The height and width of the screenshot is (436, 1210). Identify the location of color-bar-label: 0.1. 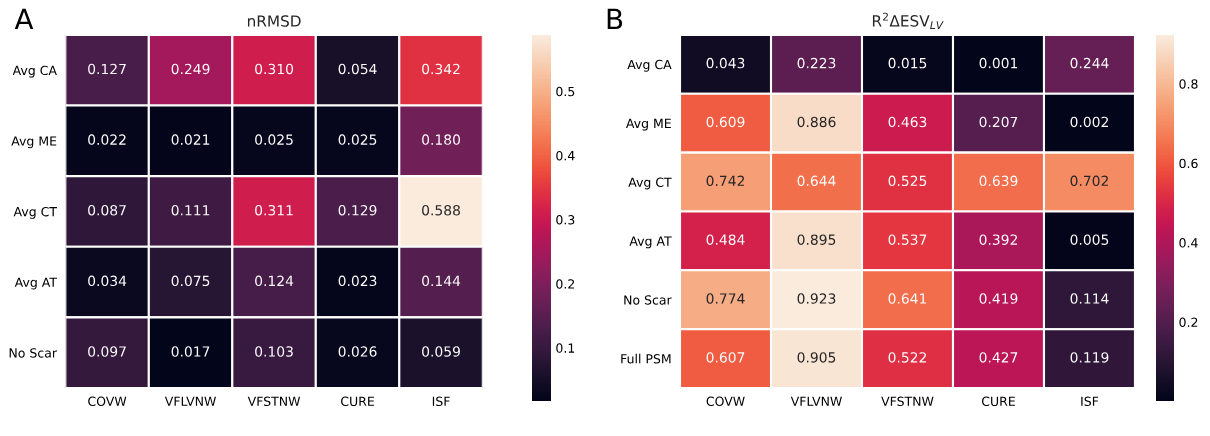
(565, 348).